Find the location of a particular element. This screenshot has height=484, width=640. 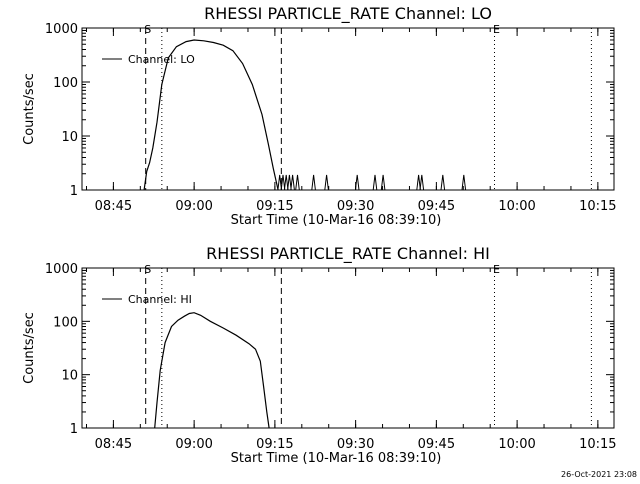

lo-ytick-label: 100 is located at coordinates (65, 83).